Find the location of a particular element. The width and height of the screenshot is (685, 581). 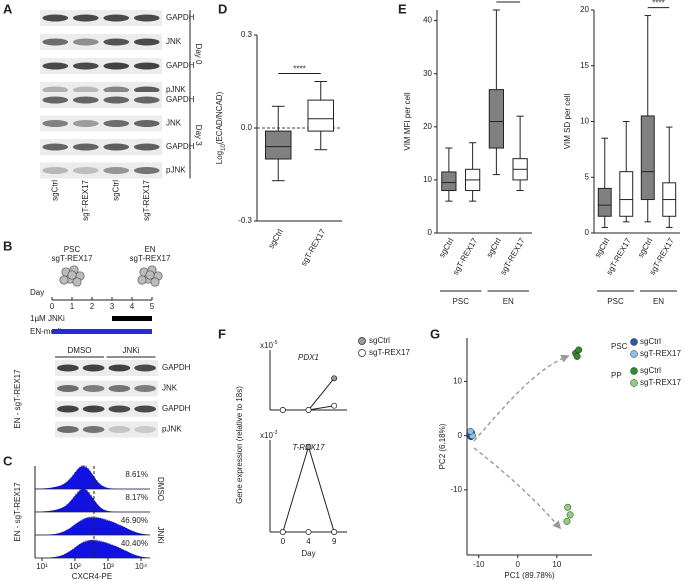

label-part: 10 is located at coordinates (224, 147).